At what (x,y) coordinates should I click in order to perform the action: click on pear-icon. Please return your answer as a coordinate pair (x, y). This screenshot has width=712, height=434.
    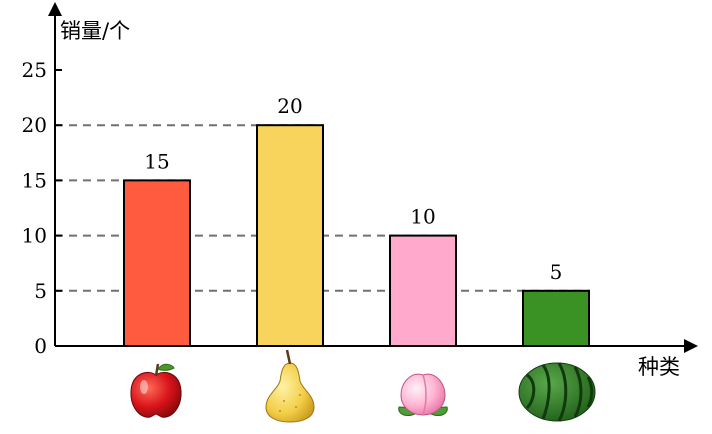
    Looking at the image, I should click on (290, 386).